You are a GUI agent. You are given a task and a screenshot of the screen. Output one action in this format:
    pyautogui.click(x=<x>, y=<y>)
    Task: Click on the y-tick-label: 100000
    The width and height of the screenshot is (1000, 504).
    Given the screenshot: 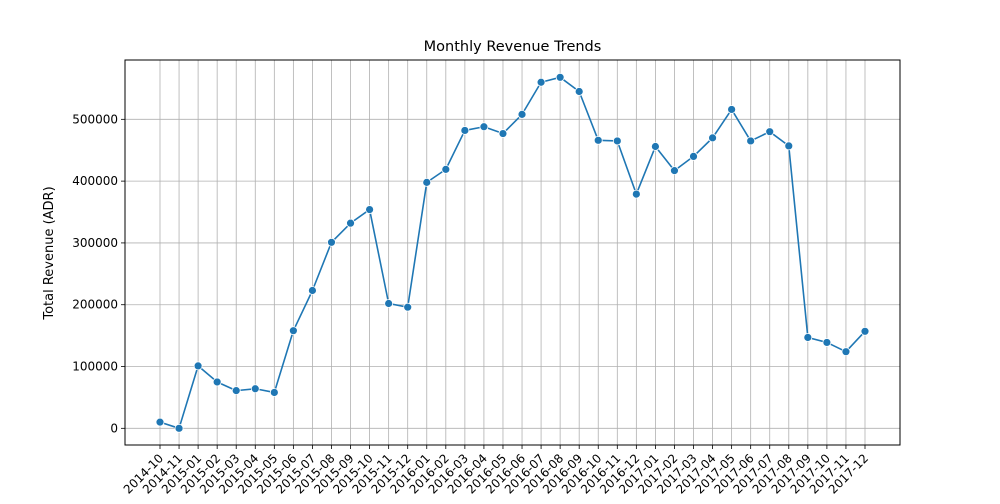 What is the action you would take?
    pyautogui.click(x=95, y=367)
    